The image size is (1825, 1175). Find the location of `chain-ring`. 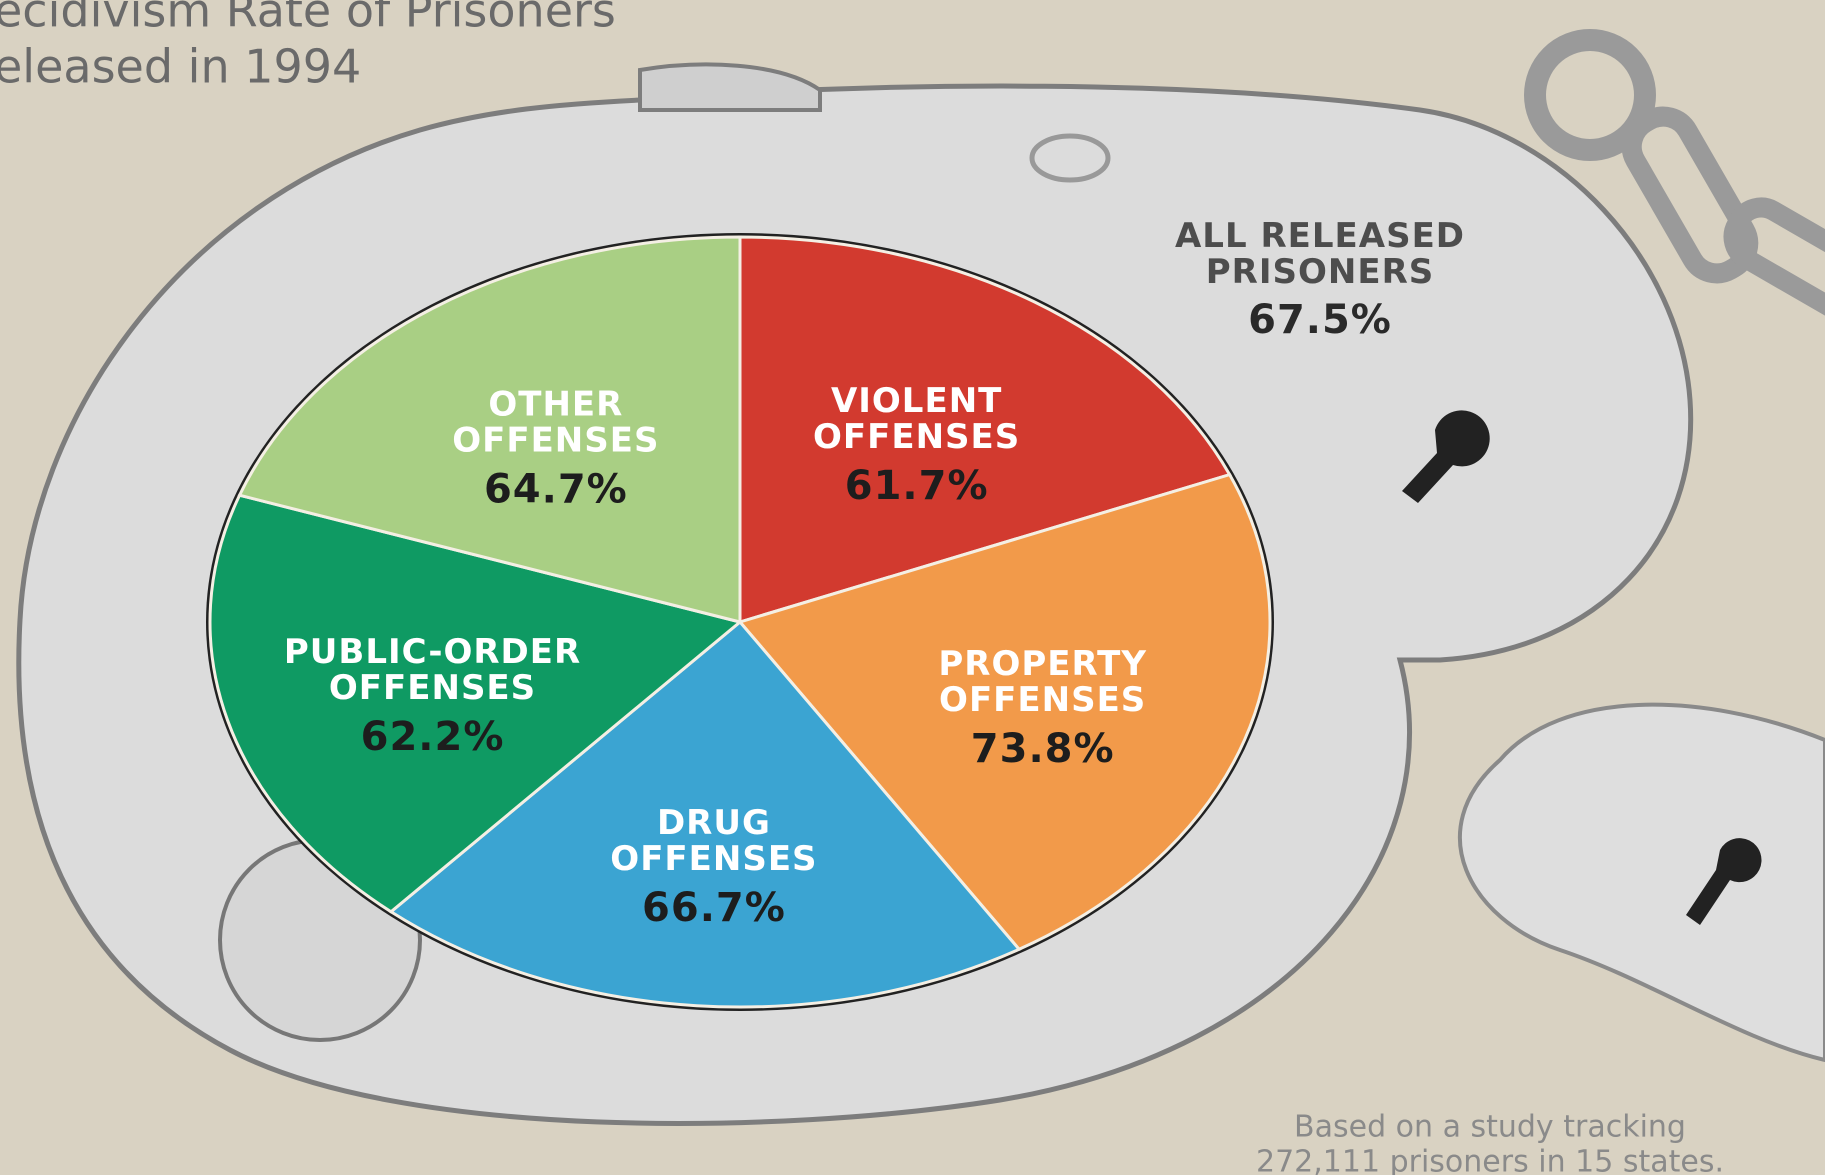

chain-ring is located at coordinates (1590, 95).